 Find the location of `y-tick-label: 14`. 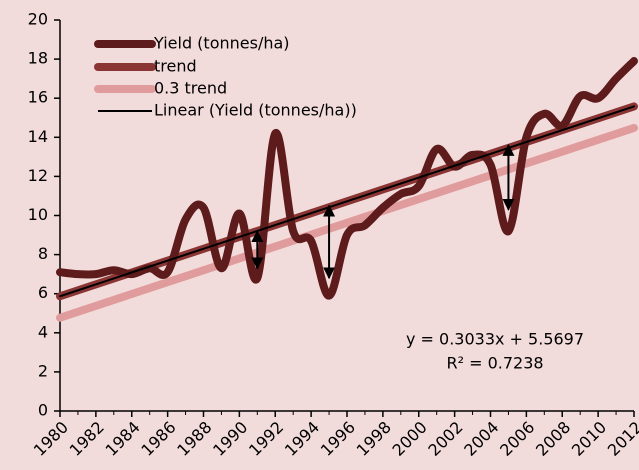

y-tick-label: 14 is located at coordinates (38, 136).